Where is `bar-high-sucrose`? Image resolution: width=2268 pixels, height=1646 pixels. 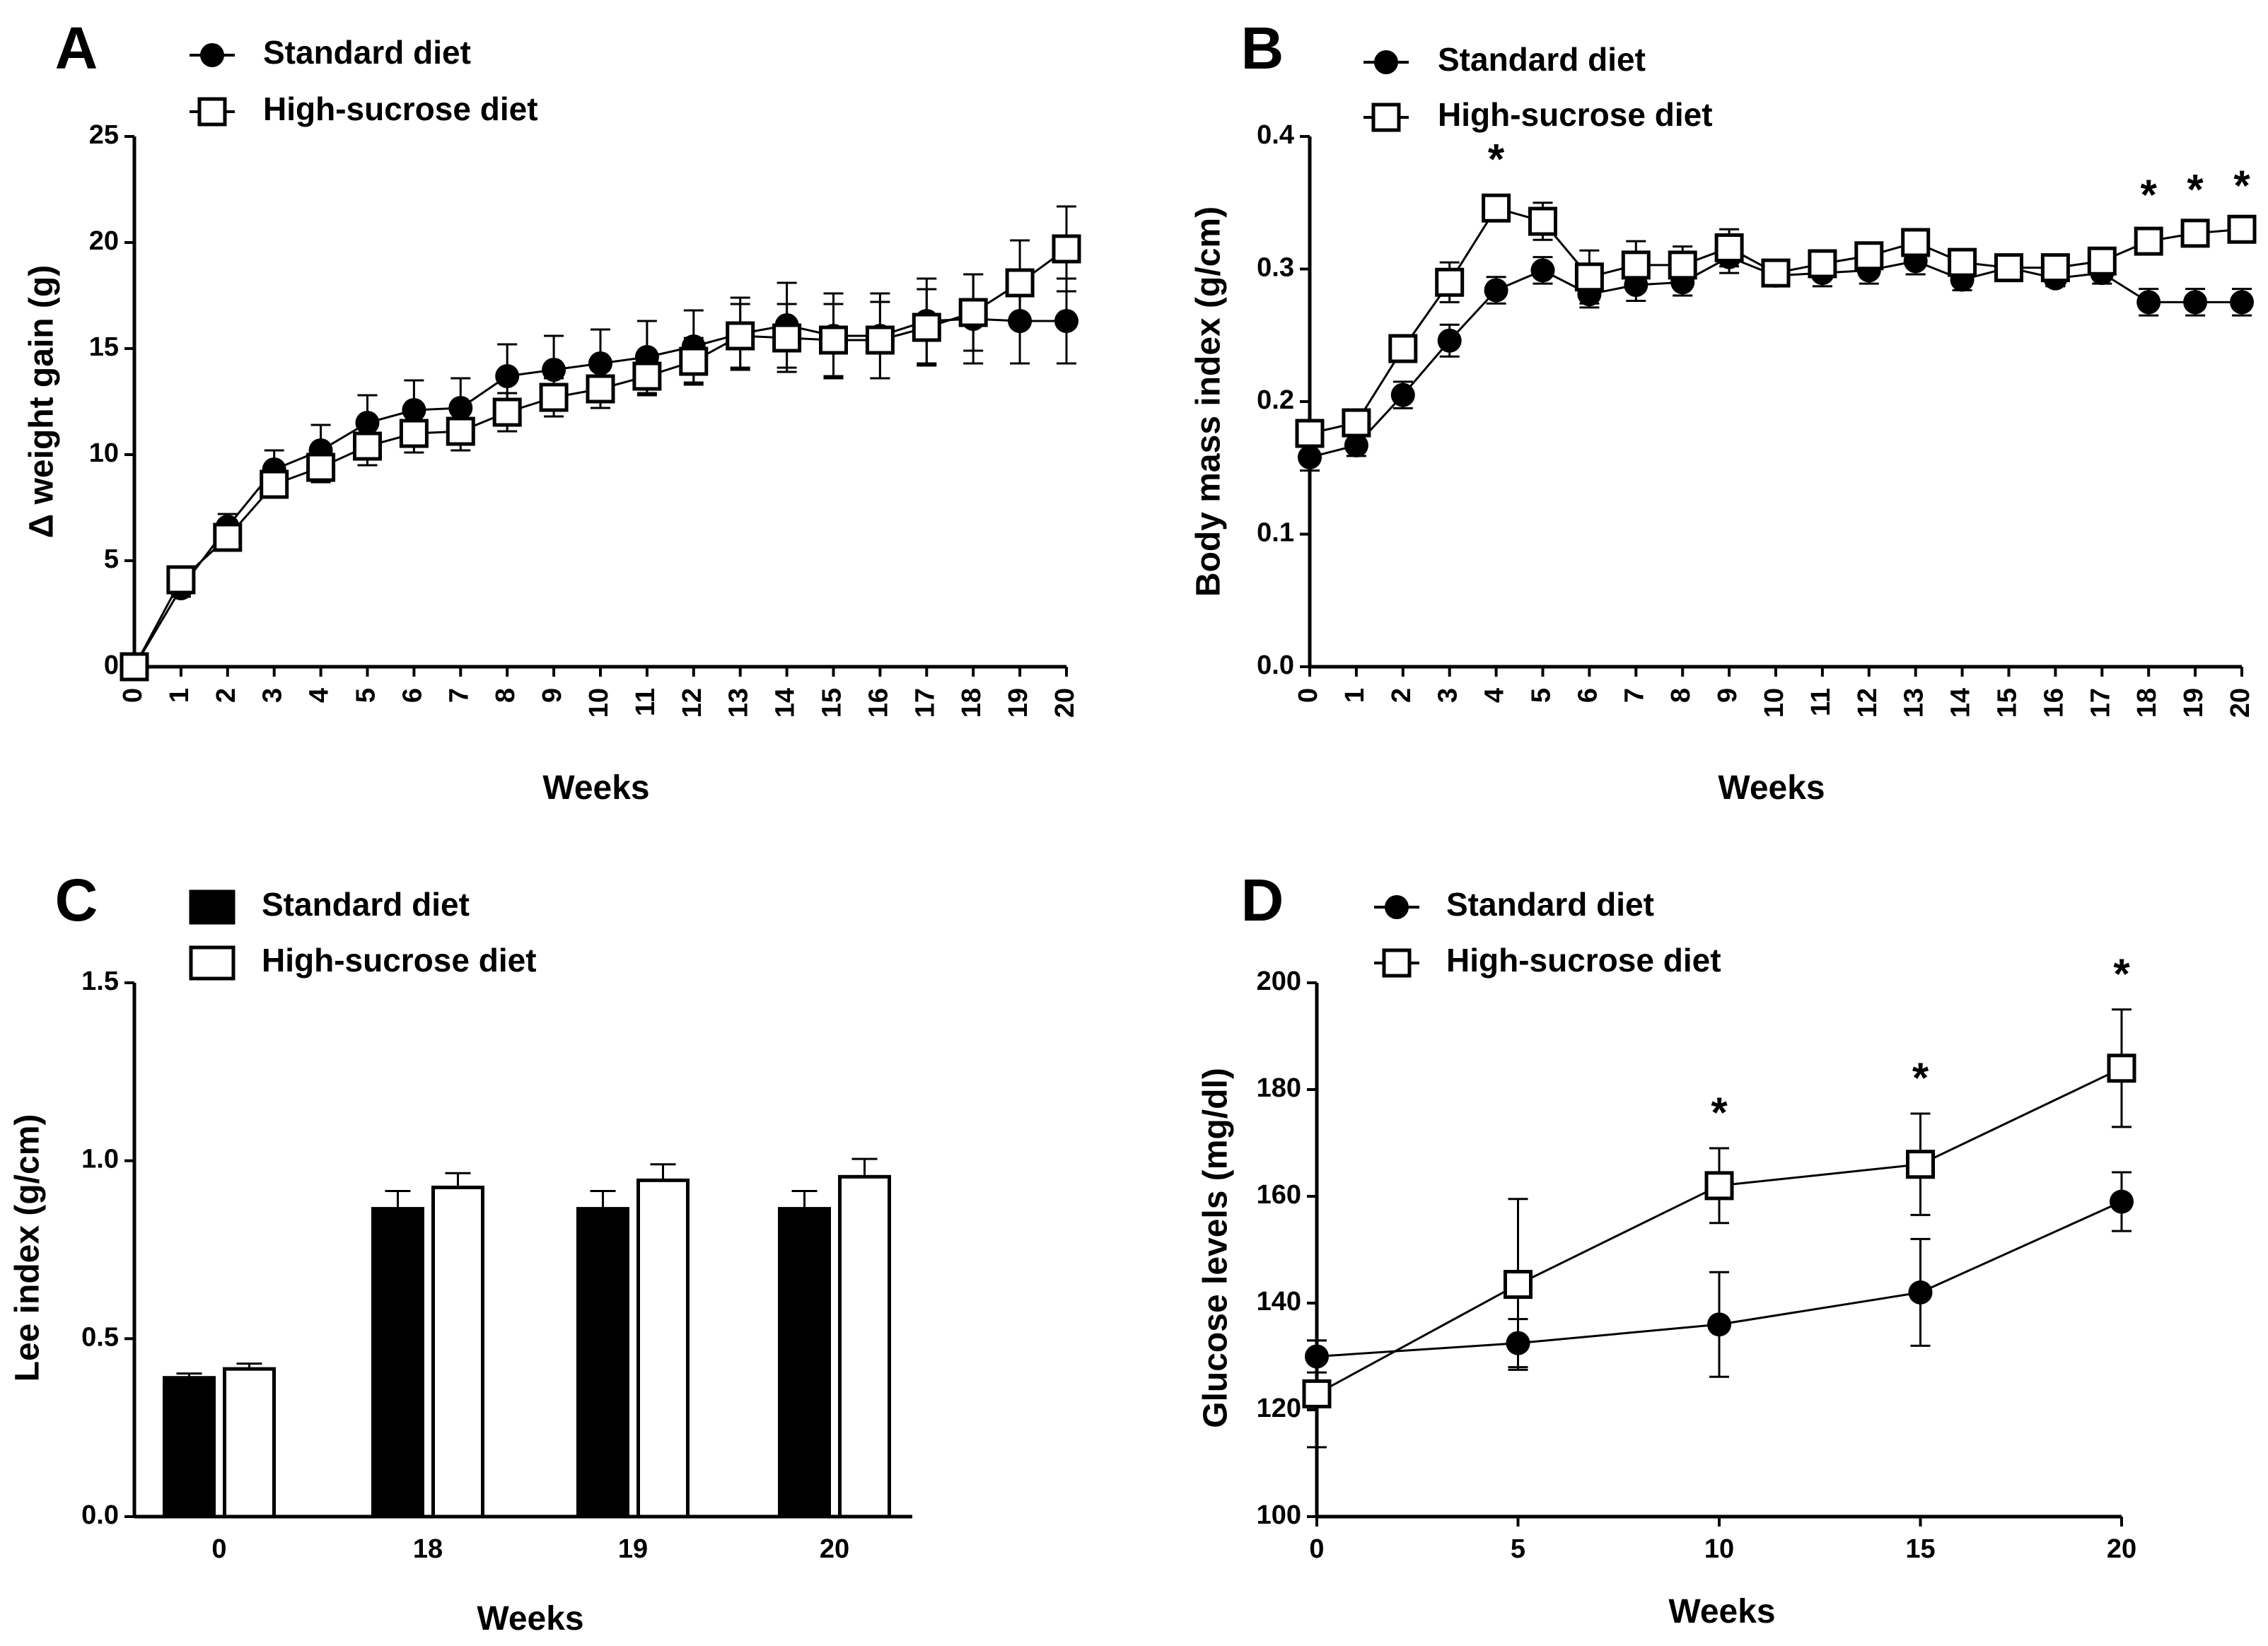
bar-high-sucrose is located at coordinates (457, 1352).